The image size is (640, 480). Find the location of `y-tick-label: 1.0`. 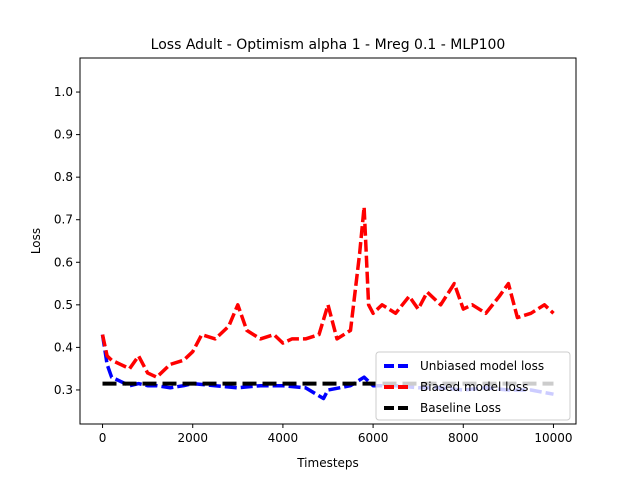

y-tick-label: 1.0 is located at coordinates (63, 92).